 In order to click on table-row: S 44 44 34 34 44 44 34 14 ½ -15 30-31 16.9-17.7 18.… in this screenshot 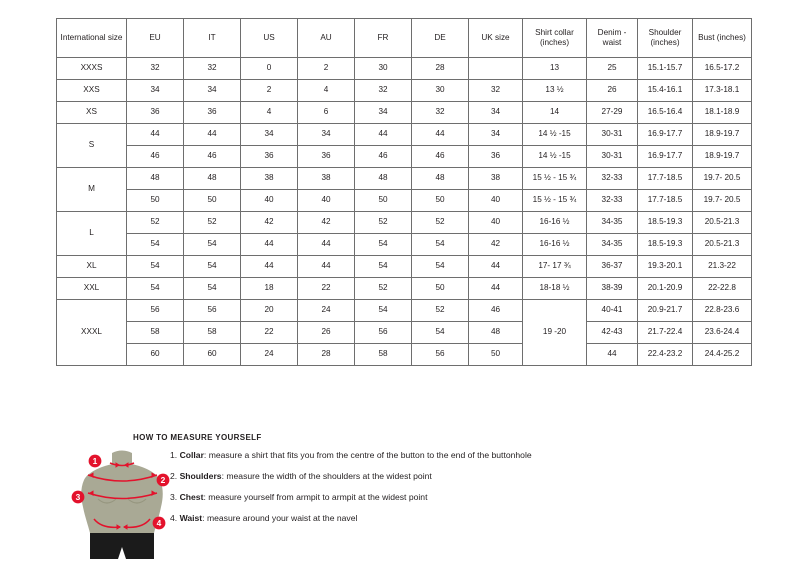, I will do `click(404, 145)`.